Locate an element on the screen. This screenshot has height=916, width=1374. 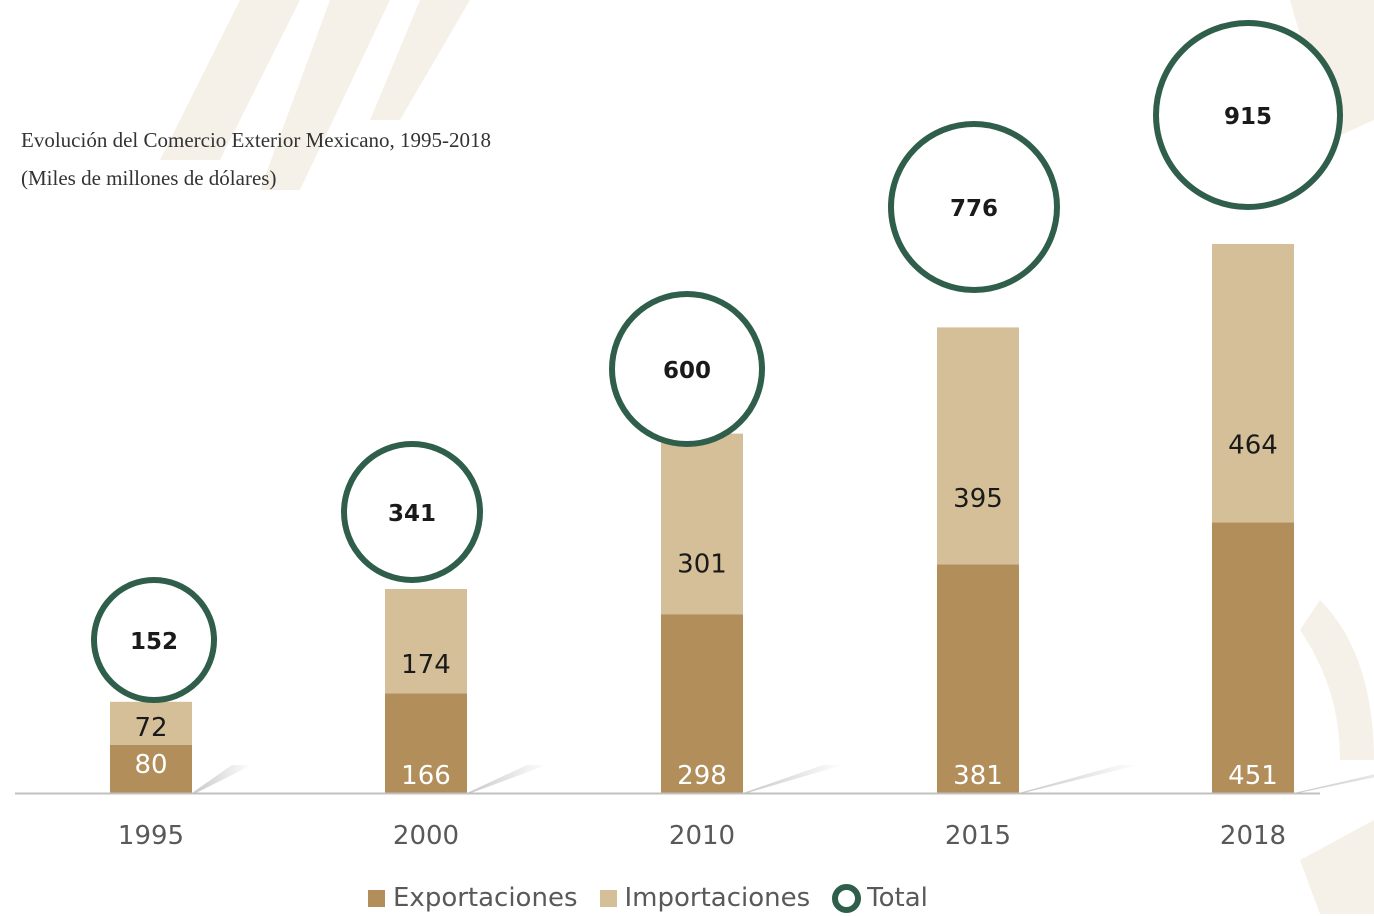
legend-label-exportaciones: Exportaciones is located at coordinates (485, 898).